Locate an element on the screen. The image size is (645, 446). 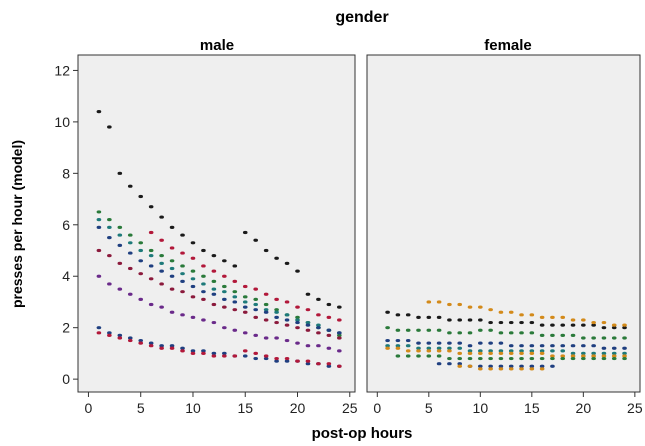
x-tick-label: 0 is located at coordinates (89, 408).